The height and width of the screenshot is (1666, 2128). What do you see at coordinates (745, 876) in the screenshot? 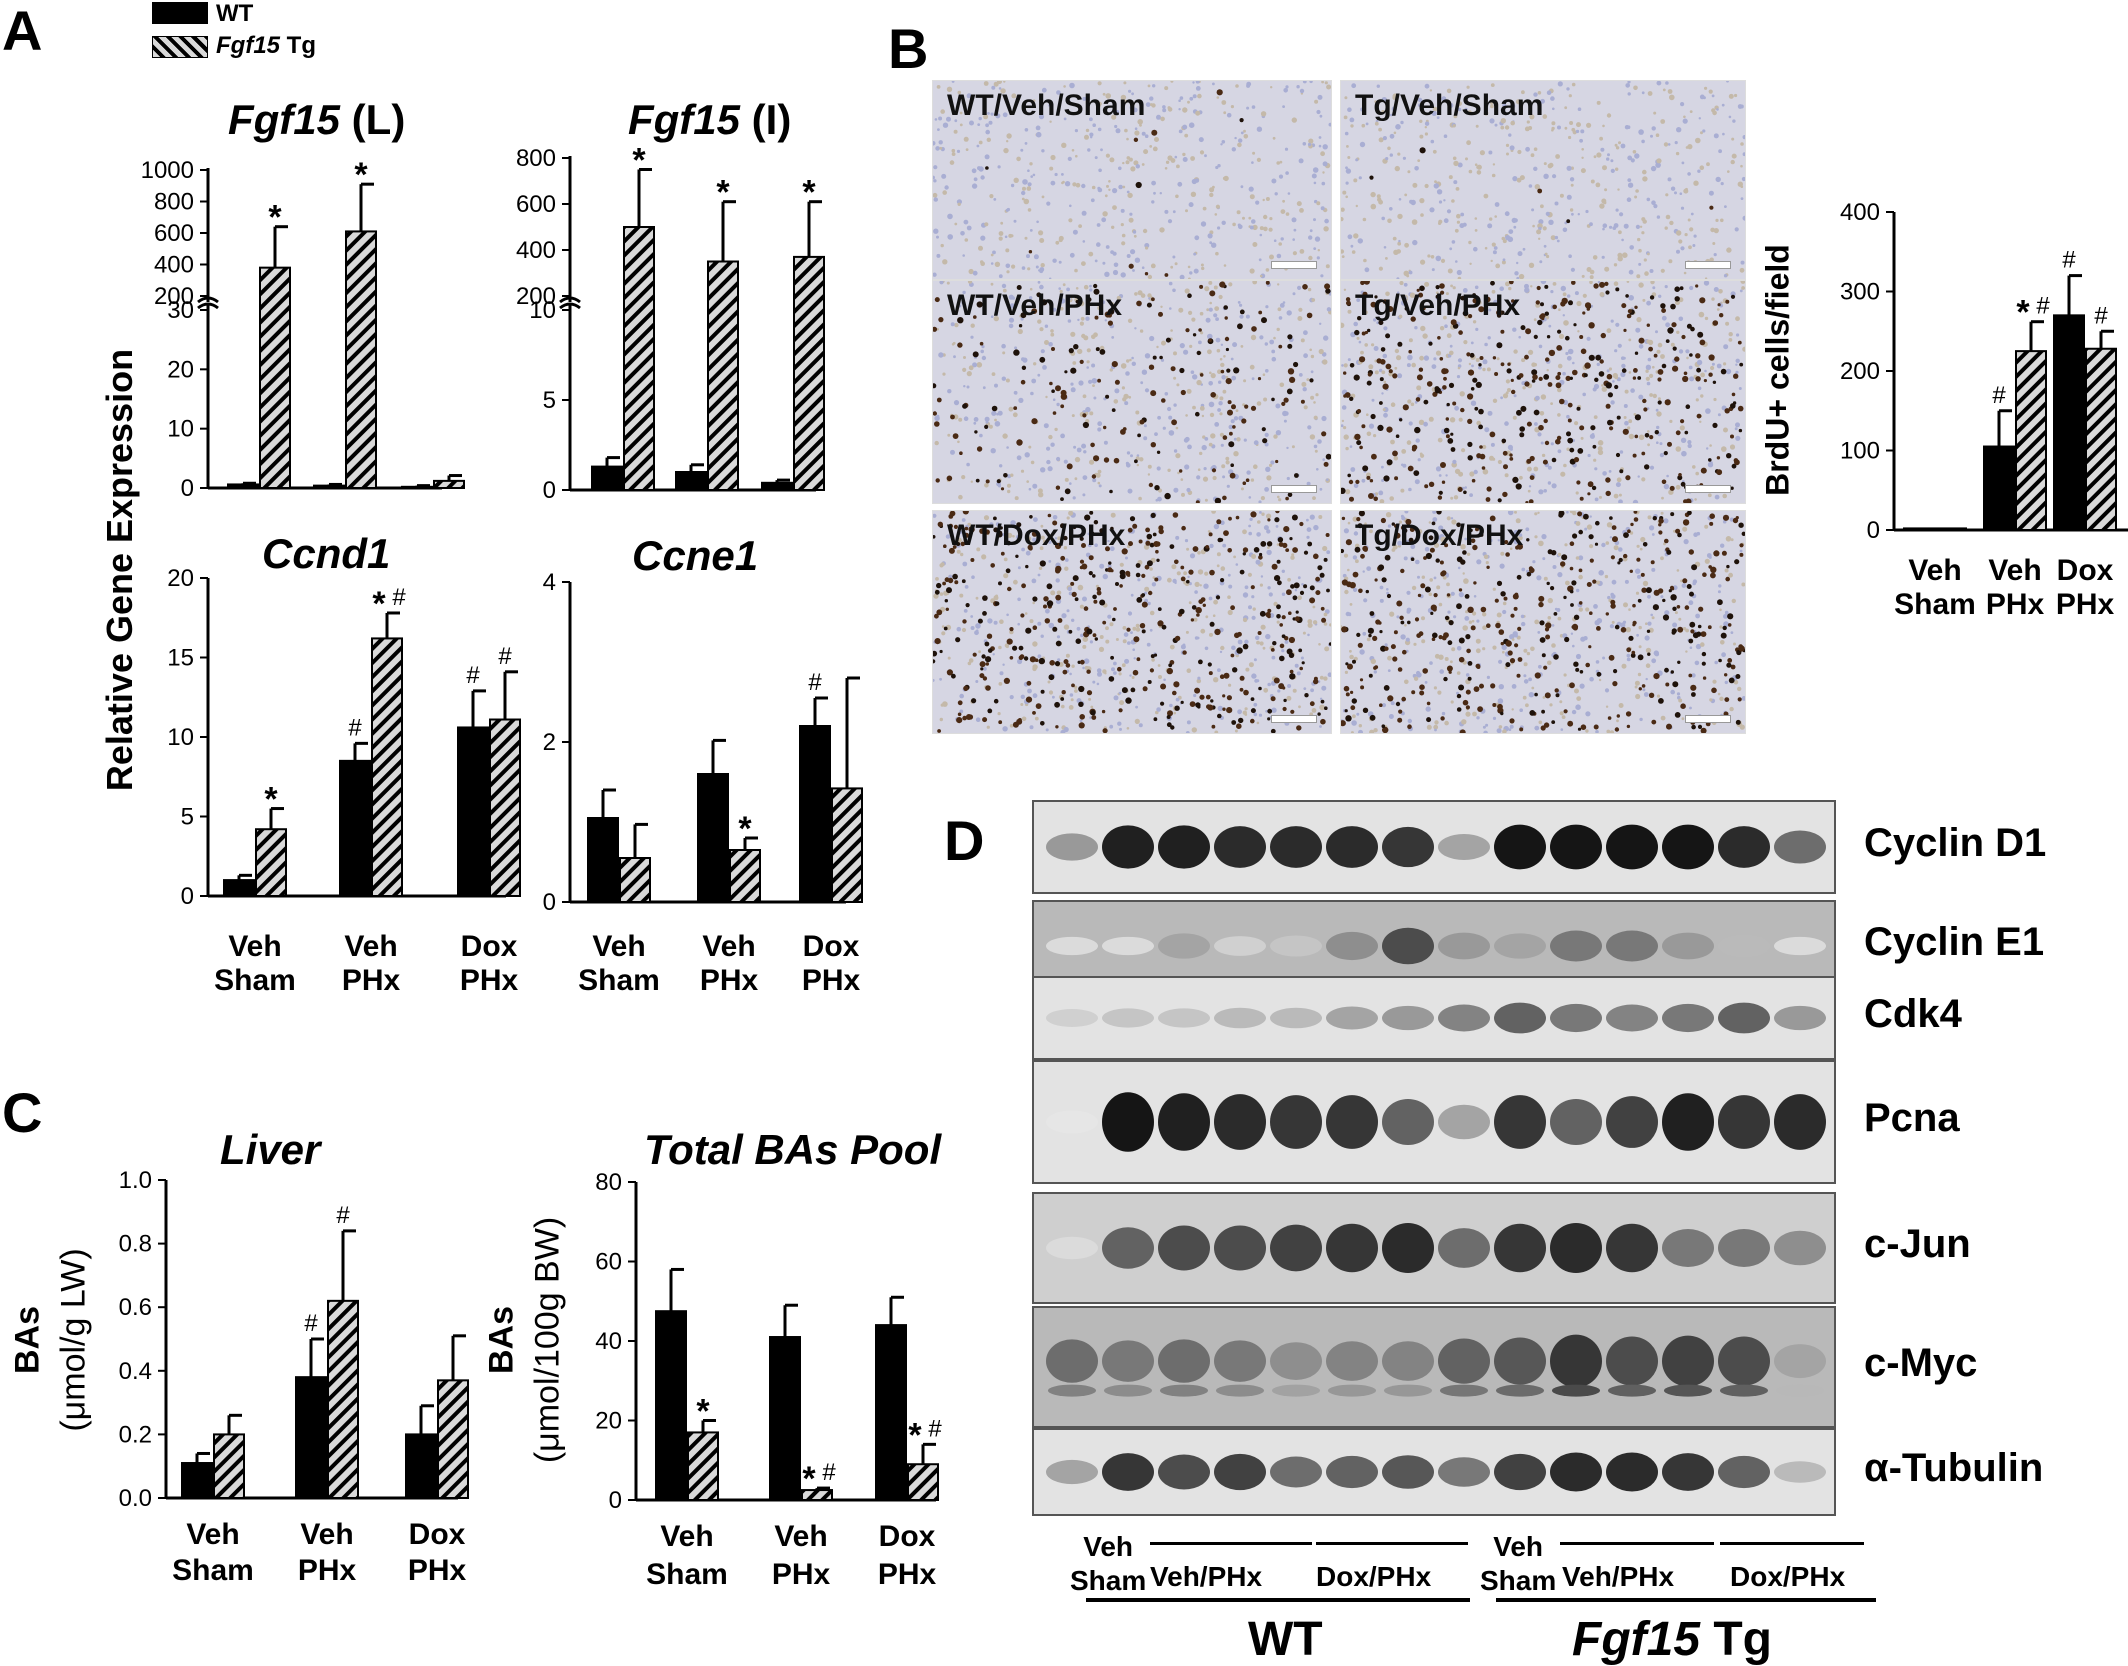
I see `ccne1-bar-tg` at bounding box center [745, 876].